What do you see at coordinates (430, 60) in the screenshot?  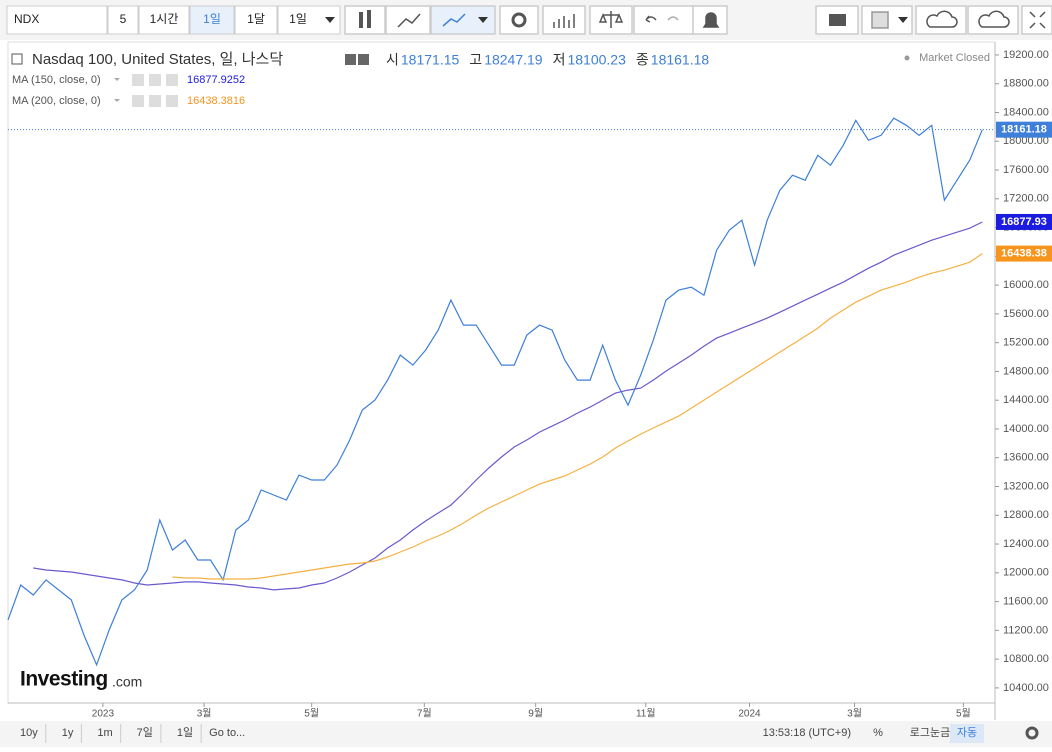 I see `ohlc-value: 18171.15` at bounding box center [430, 60].